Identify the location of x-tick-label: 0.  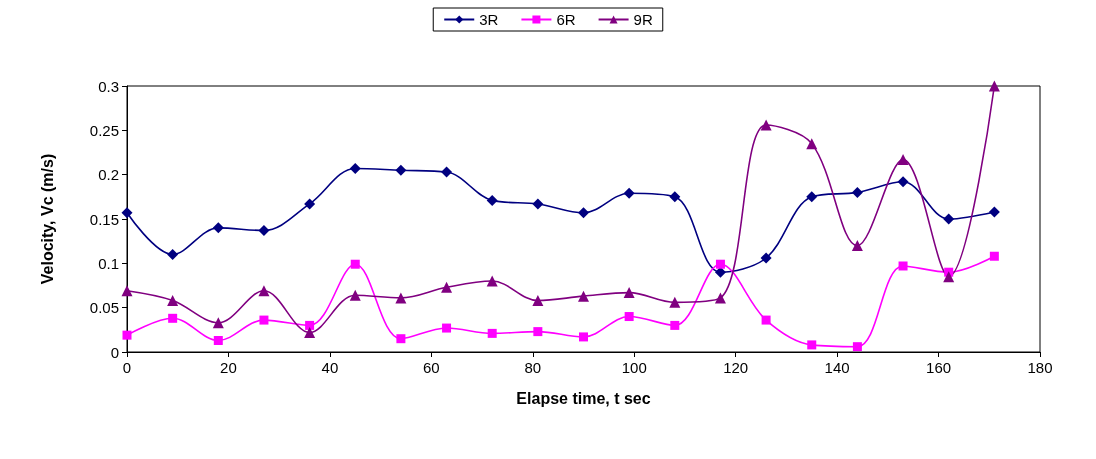
(127, 367).